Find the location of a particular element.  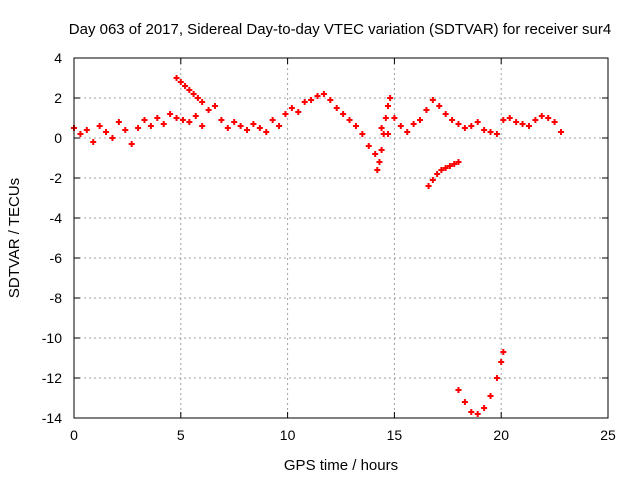

series-arc-near-14-3h is located at coordinates (384, 134).